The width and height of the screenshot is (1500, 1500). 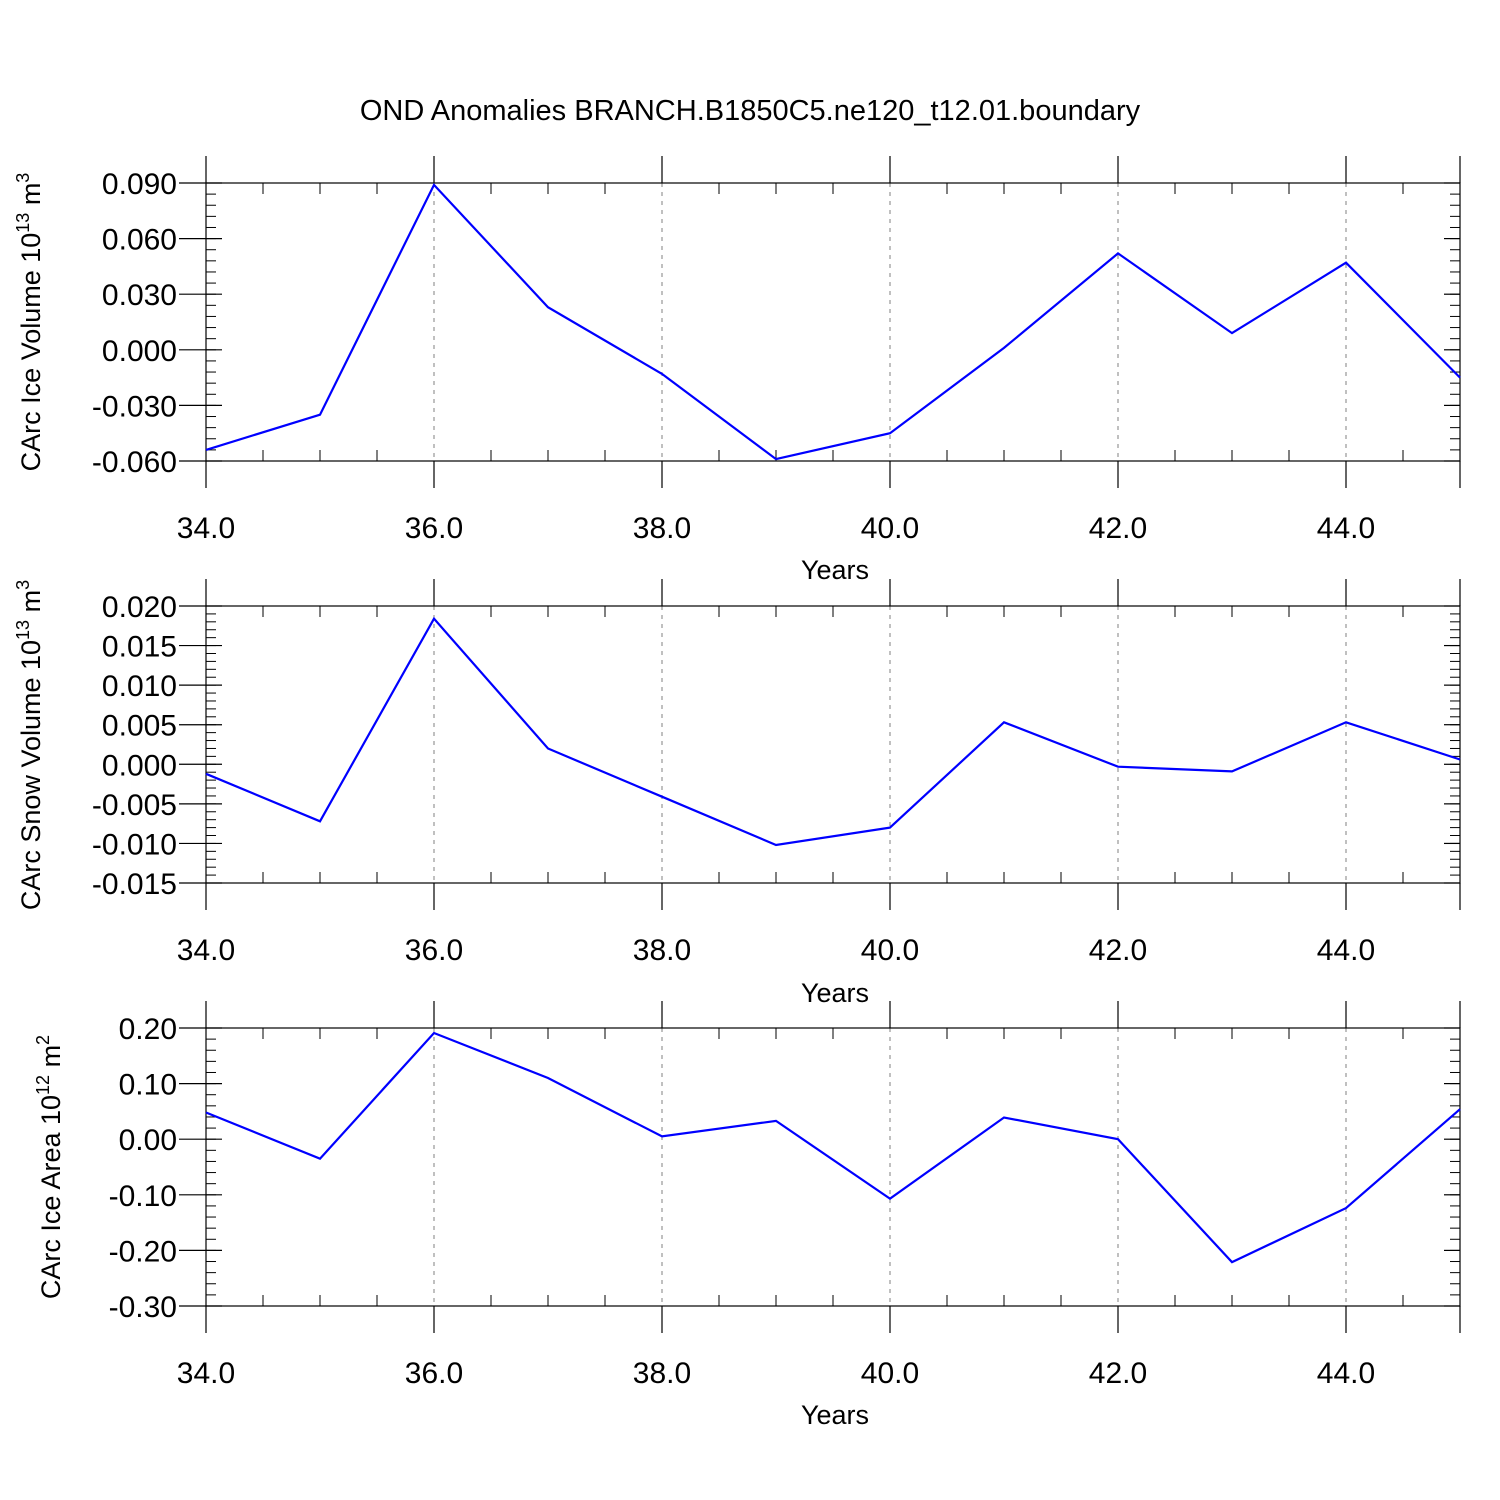 What do you see at coordinates (148, 1140) in the screenshot?
I see `y-tick-label: 0.00` at bounding box center [148, 1140].